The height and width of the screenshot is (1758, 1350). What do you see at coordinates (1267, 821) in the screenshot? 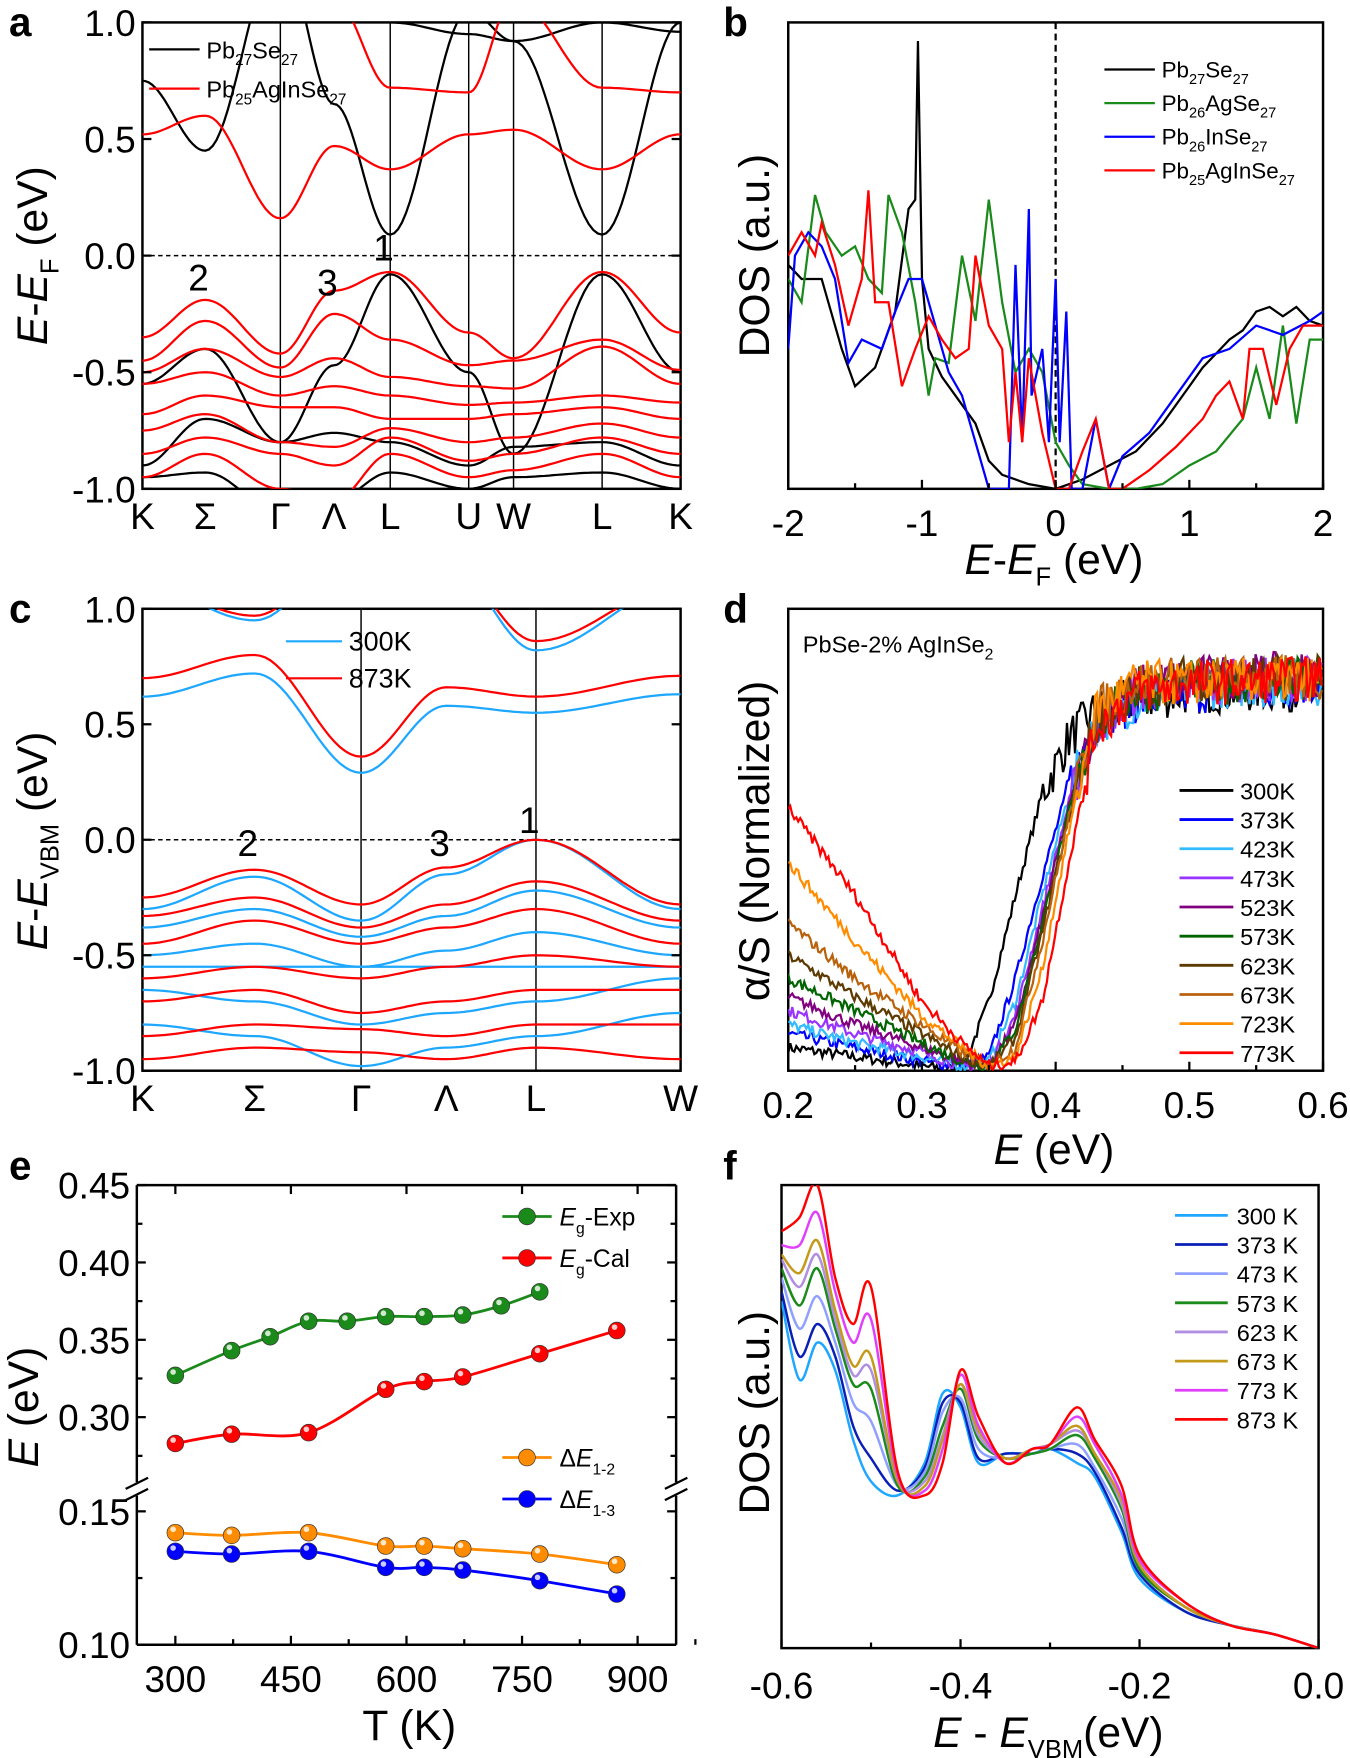
I see `legend-label: 373K` at bounding box center [1267, 821].